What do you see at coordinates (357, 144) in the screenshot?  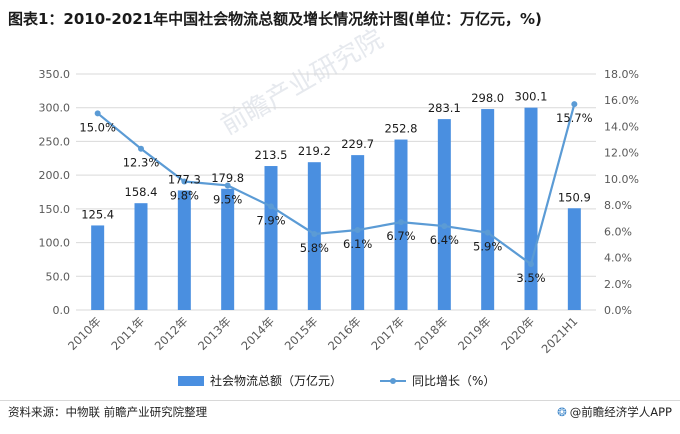 I see `bar-value-label: 229.7` at bounding box center [357, 144].